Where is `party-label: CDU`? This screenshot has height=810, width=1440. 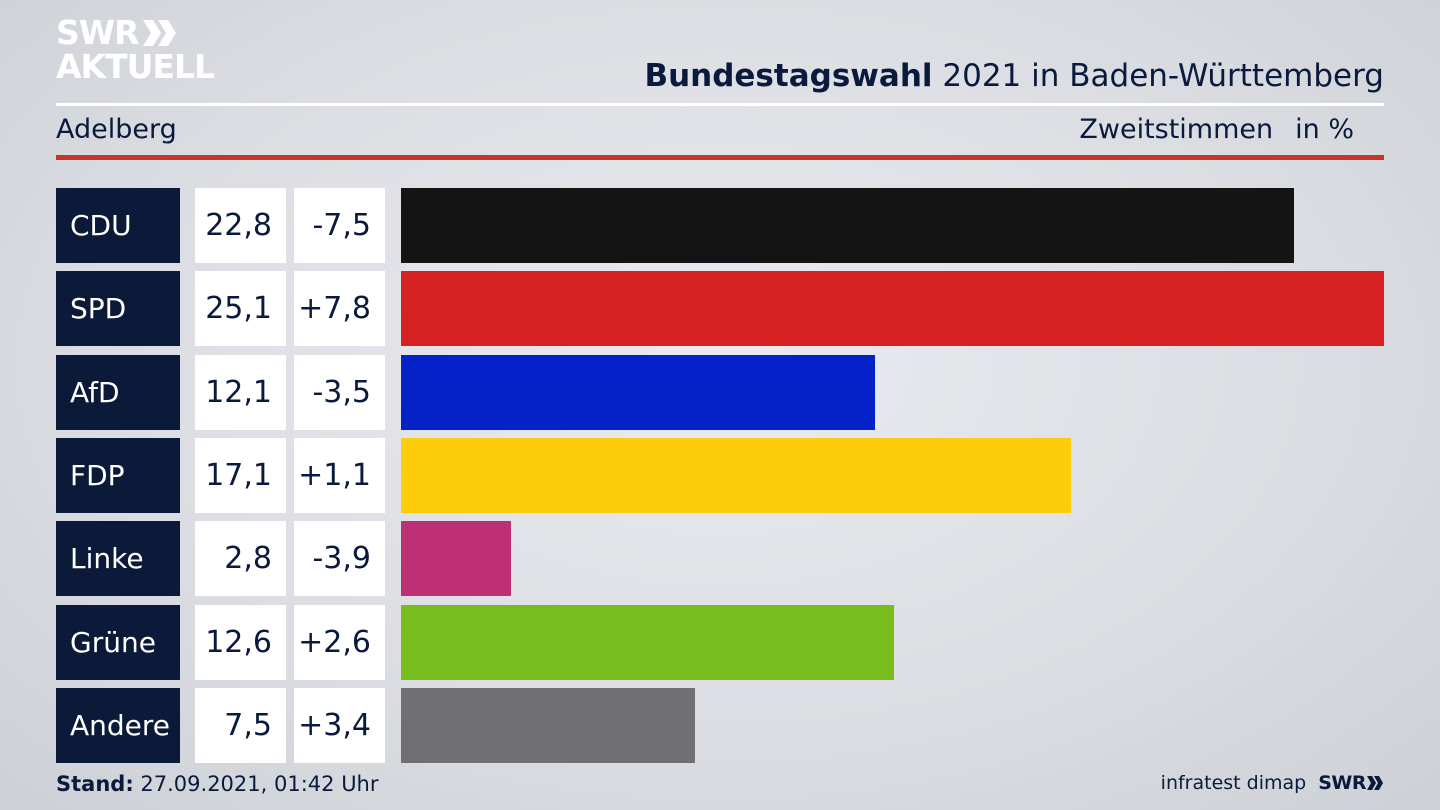 party-label: CDU is located at coordinates (118, 225).